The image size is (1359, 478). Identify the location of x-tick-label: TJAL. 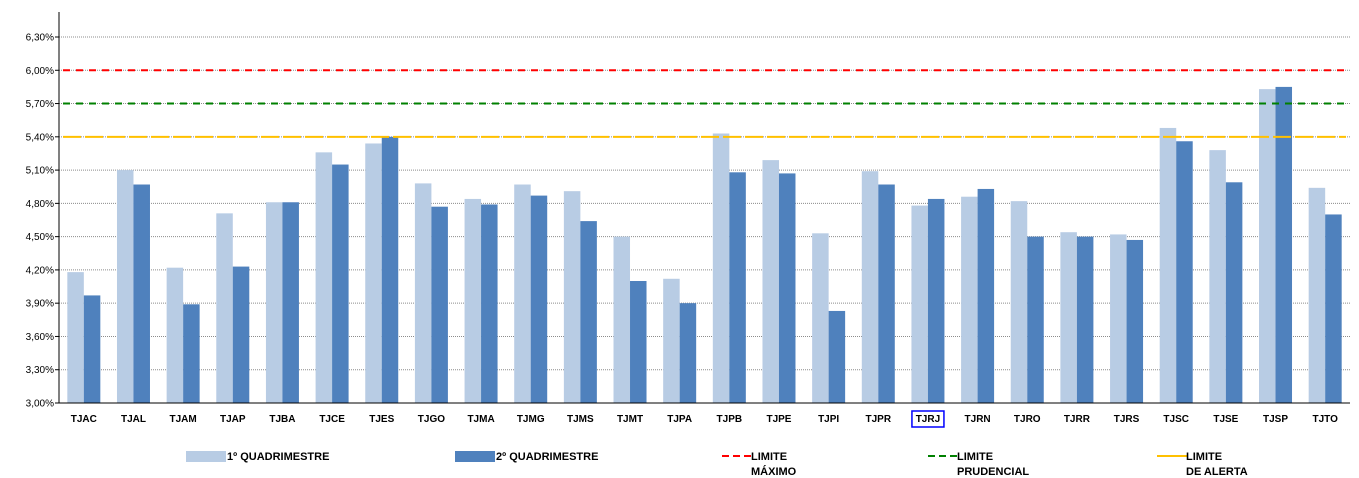
(133, 419).